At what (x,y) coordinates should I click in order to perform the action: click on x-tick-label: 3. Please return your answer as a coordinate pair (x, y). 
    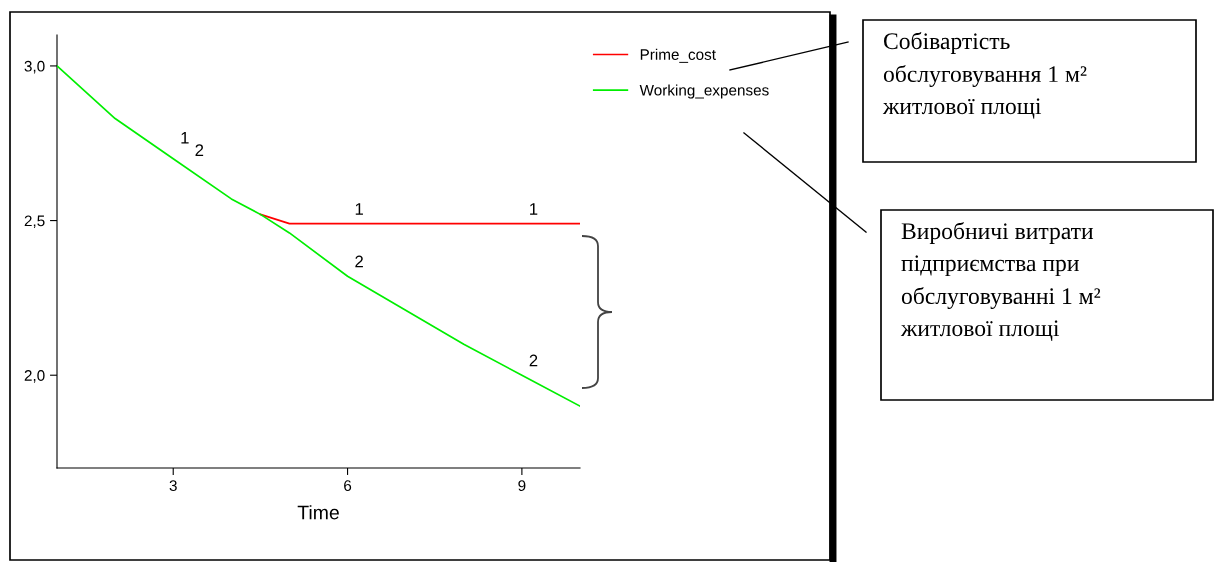
    Looking at the image, I should click on (173, 486).